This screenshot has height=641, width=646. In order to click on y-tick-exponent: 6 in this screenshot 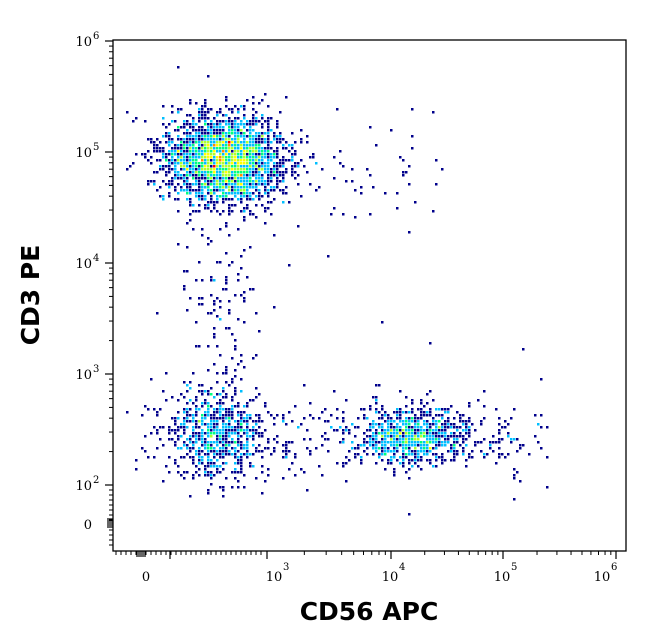, I will do `click(96, 36)`.